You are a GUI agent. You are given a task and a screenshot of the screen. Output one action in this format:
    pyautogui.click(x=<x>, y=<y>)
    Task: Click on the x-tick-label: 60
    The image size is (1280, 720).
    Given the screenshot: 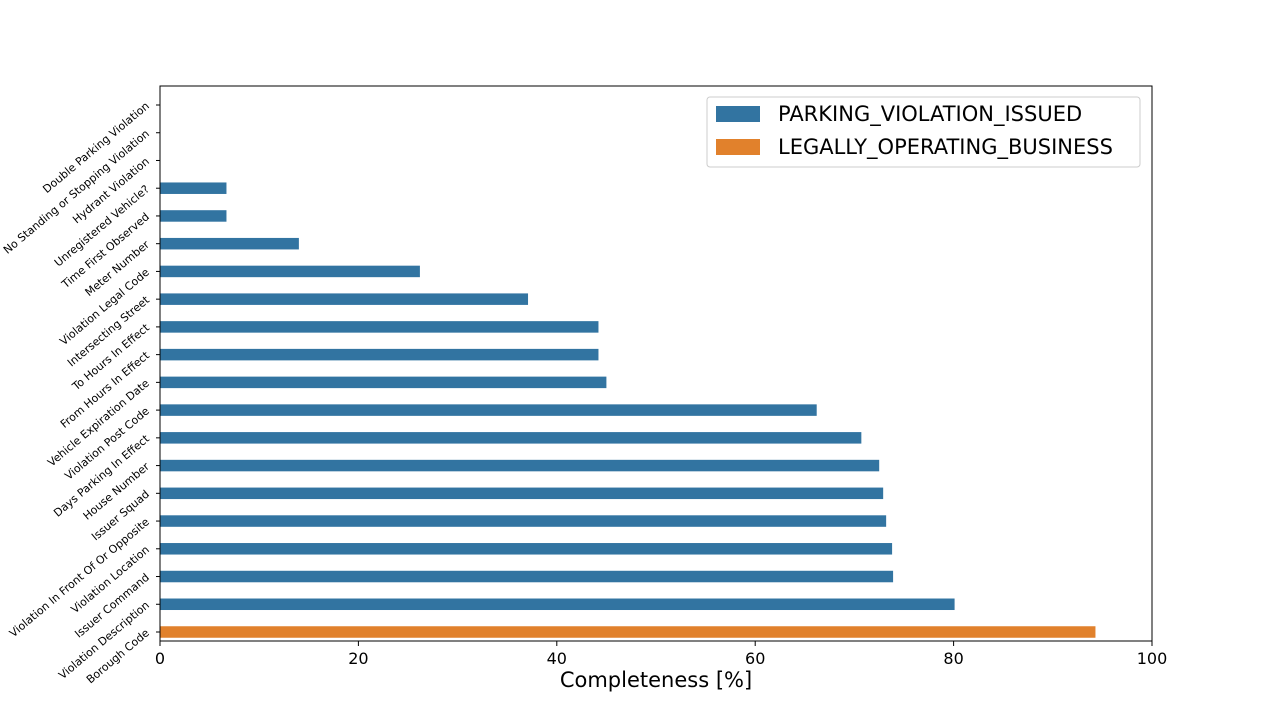 What is the action you would take?
    pyautogui.click(x=755, y=658)
    